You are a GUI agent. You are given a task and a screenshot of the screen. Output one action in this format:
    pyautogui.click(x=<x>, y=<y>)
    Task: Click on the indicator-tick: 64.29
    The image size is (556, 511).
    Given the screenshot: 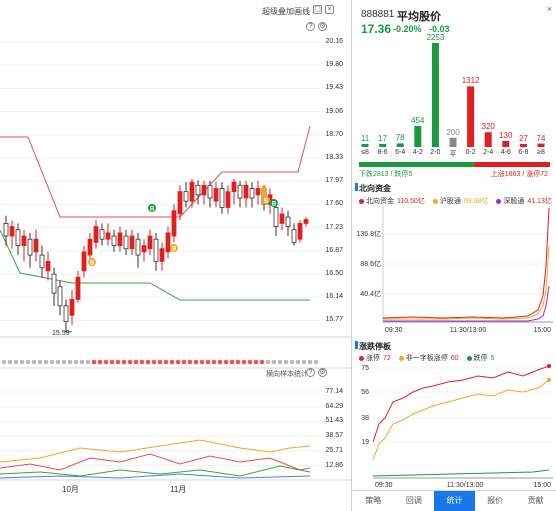 What is the action you would take?
    pyautogui.click(x=334, y=406)
    